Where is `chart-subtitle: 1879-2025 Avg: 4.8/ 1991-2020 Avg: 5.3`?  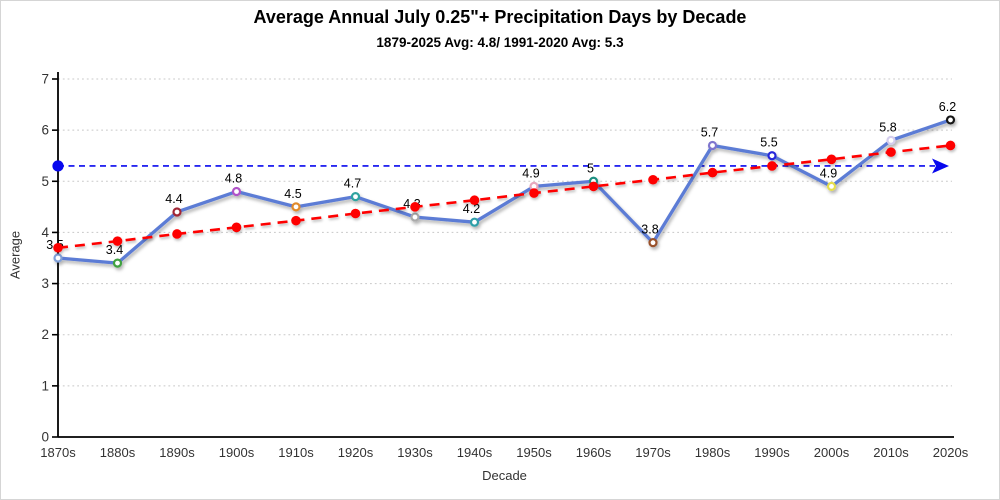 chart-subtitle: 1879-2025 Avg: 4.8/ 1991-2020 Avg: 5.3 is located at coordinates (500, 42).